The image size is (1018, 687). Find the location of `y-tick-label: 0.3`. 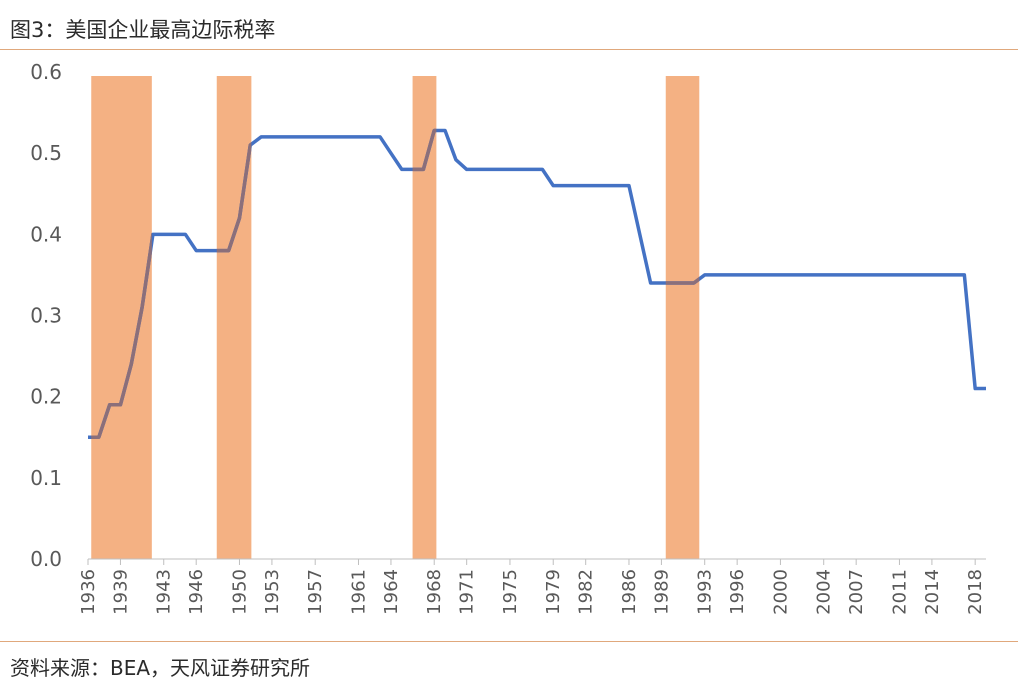

y-tick-label: 0.3 is located at coordinates (46, 316).